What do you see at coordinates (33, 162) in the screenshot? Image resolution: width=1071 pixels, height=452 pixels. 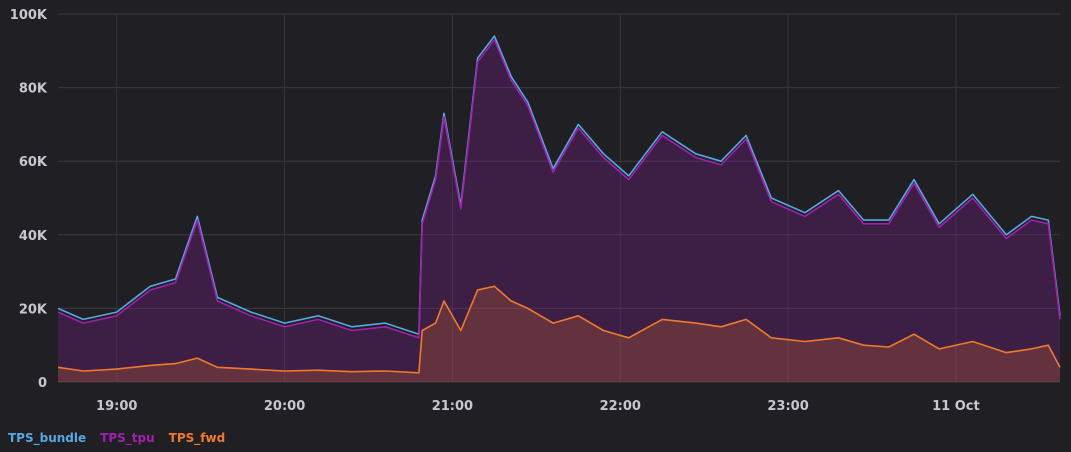 I see `y-tick-label: 60K` at bounding box center [33, 162].